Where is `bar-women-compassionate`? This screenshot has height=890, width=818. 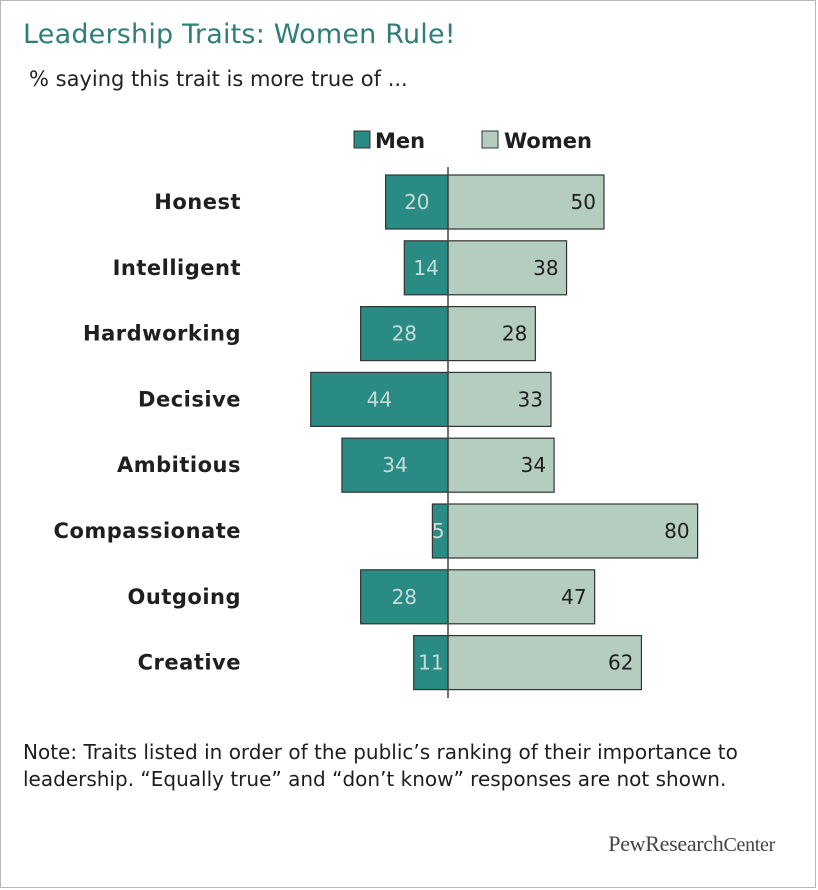
bar-women-compassionate is located at coordinates (573, 531).